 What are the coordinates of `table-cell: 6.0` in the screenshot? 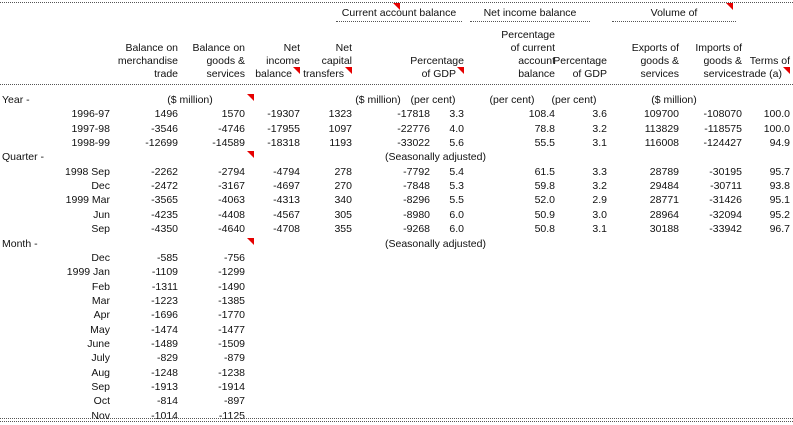 It's located at (456, 229).